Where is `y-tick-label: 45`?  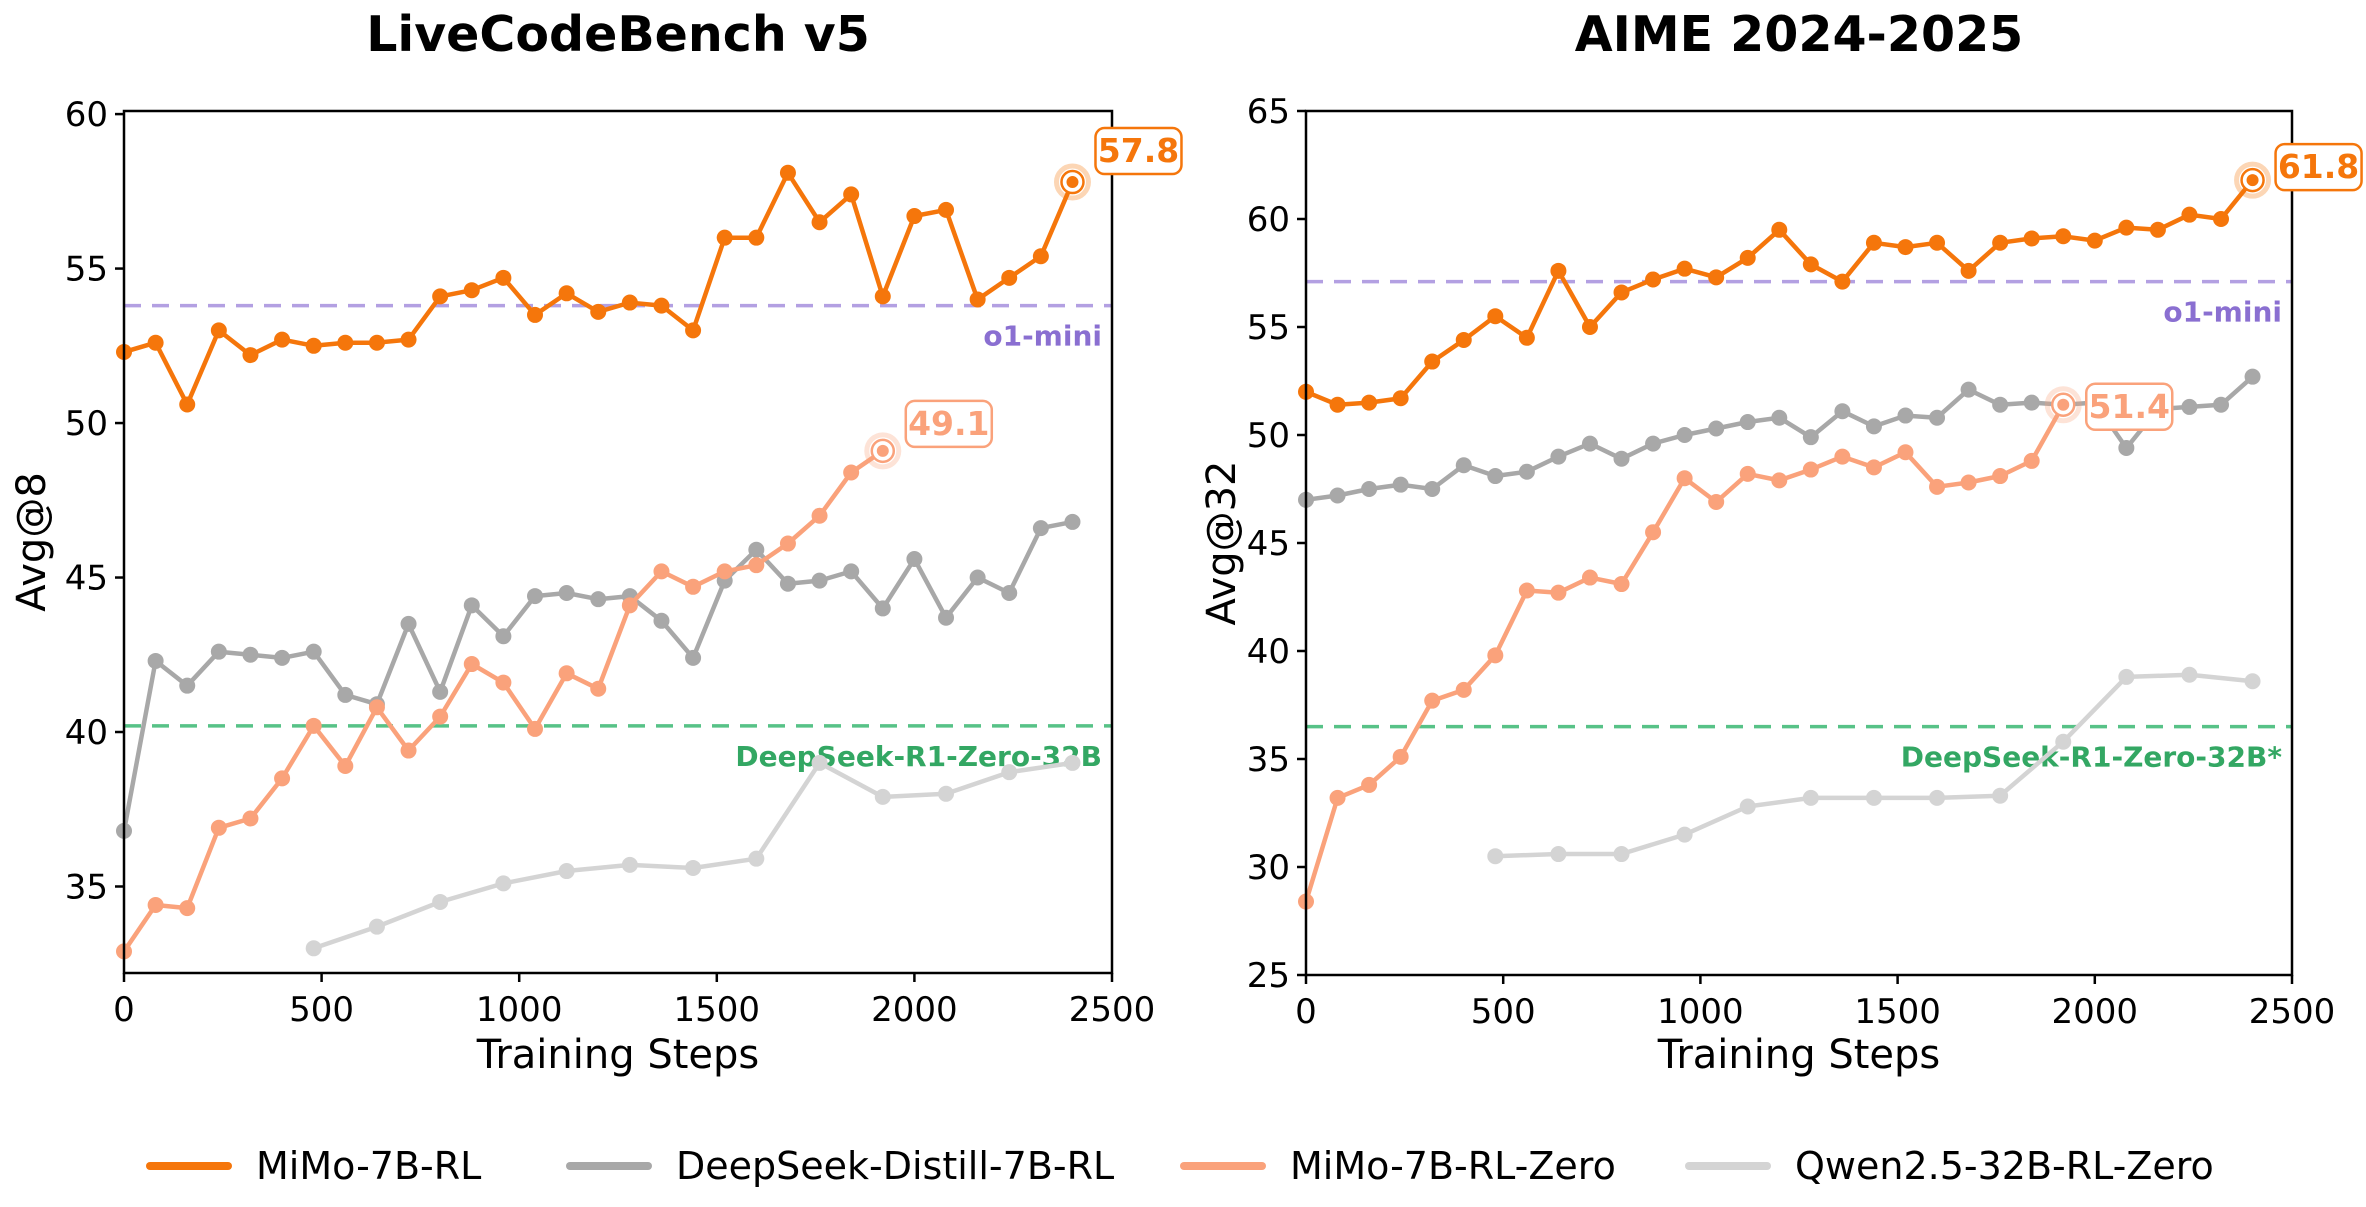
y-tick-label: 45 is located at coordinates (1268, 544).